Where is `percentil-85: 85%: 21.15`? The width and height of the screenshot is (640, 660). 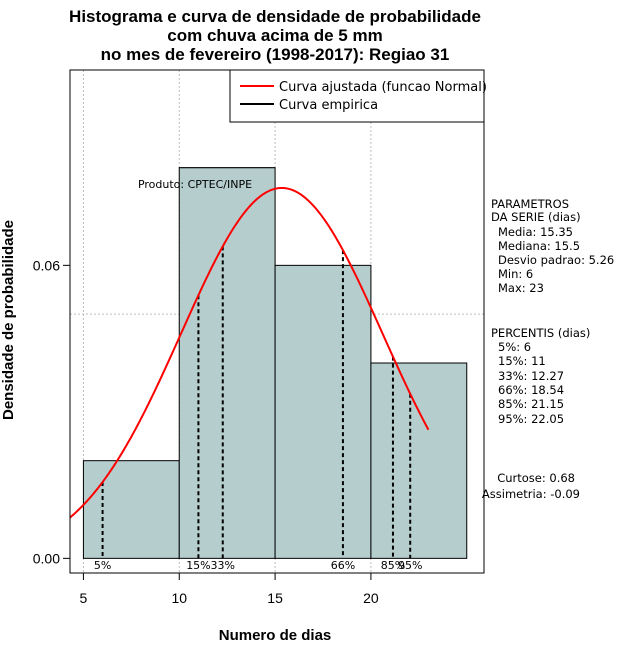 percentil-85: 85%: 21.15 is located at coordinates (531, 404).